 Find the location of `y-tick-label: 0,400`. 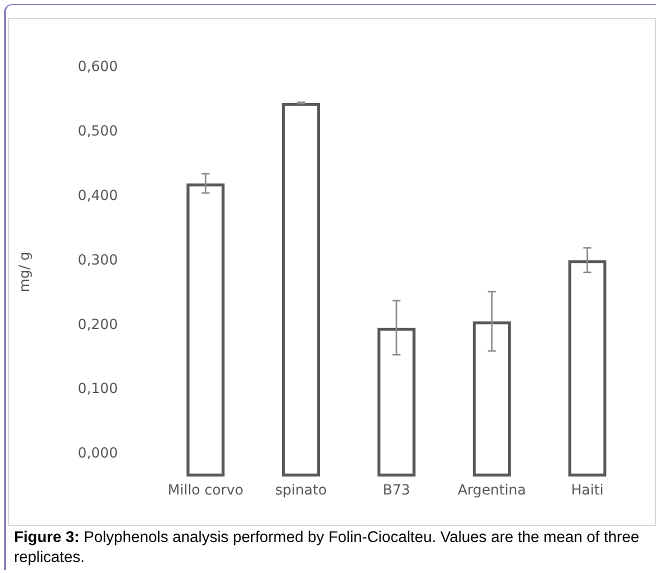

y-tick-label: 0,400 is located at coordinates (98, 196).